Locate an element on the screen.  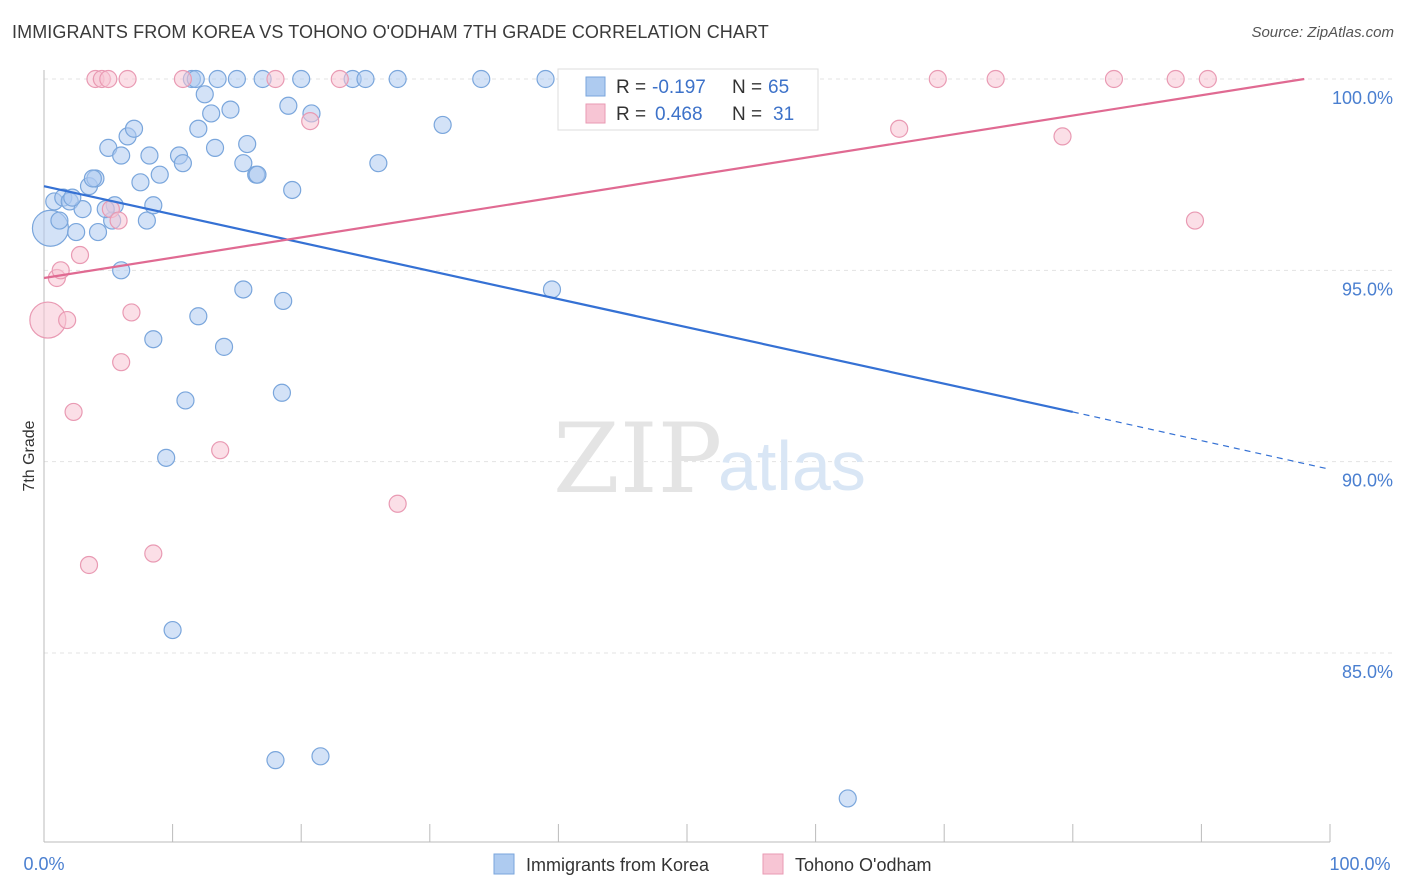
stats-n-label-pink: N = is located at coordinates (747, 114).